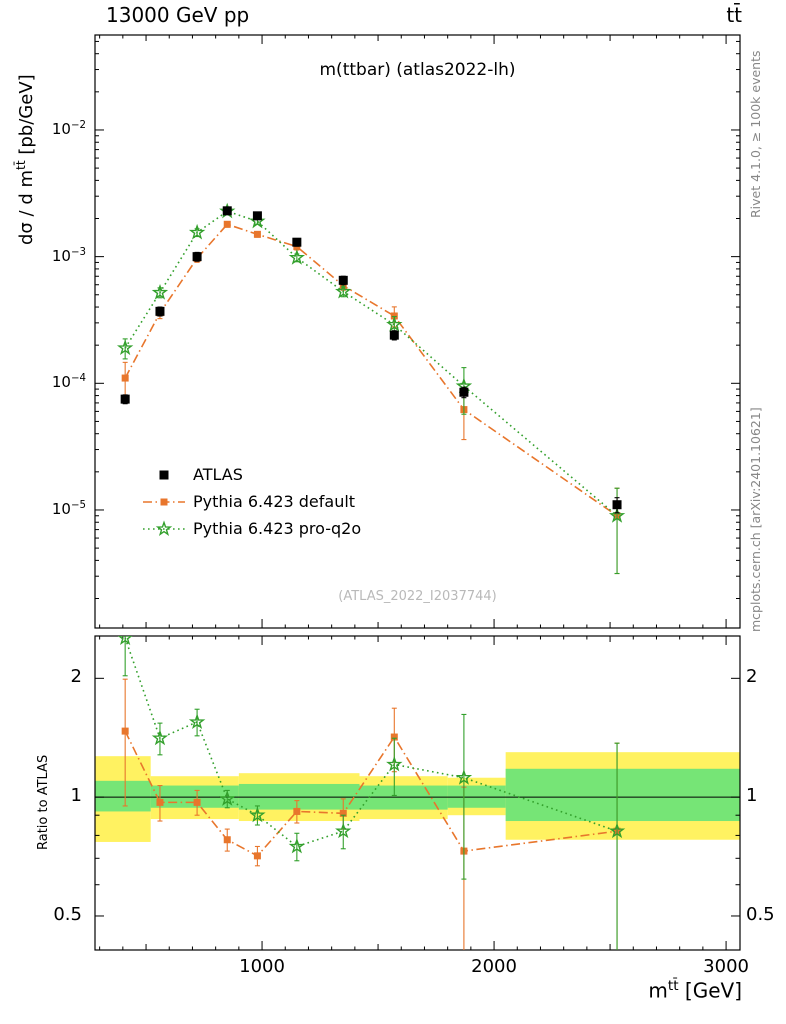 Image resolution: width=786 pixels, height=1024 pixels. Describe the element at coordinates (755, 519) in the screenshot. I see `mcplots-reference-note: mcplots.cern.ch [arXiv:2401.10621]` at that location.